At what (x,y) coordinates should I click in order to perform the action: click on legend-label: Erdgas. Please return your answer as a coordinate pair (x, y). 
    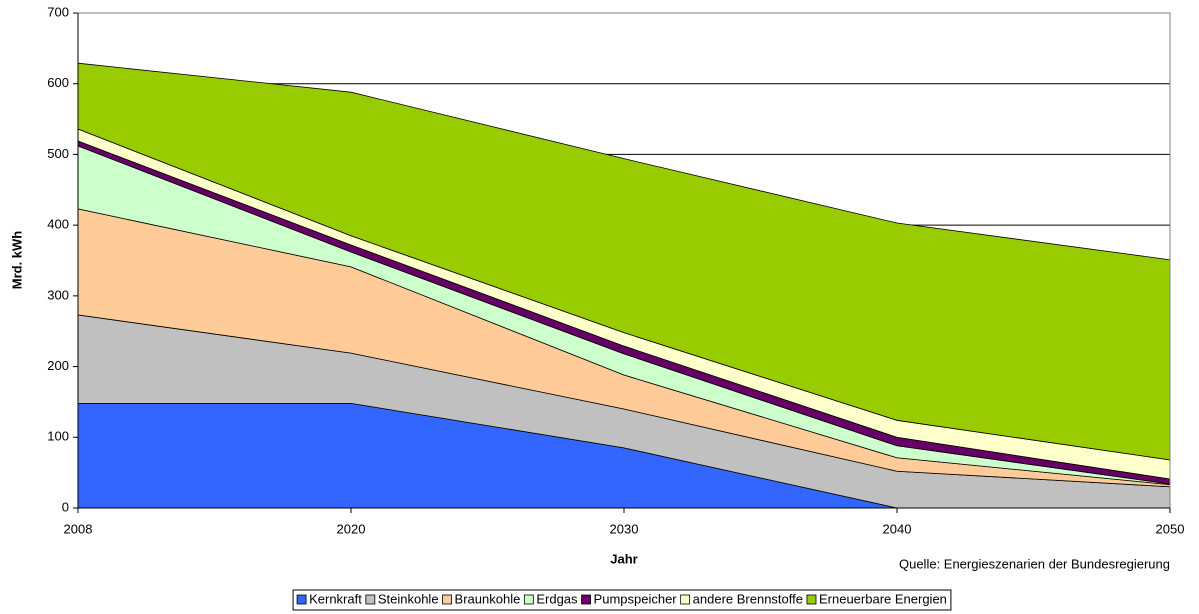
    Looking at the image, I should click on (557, 598).